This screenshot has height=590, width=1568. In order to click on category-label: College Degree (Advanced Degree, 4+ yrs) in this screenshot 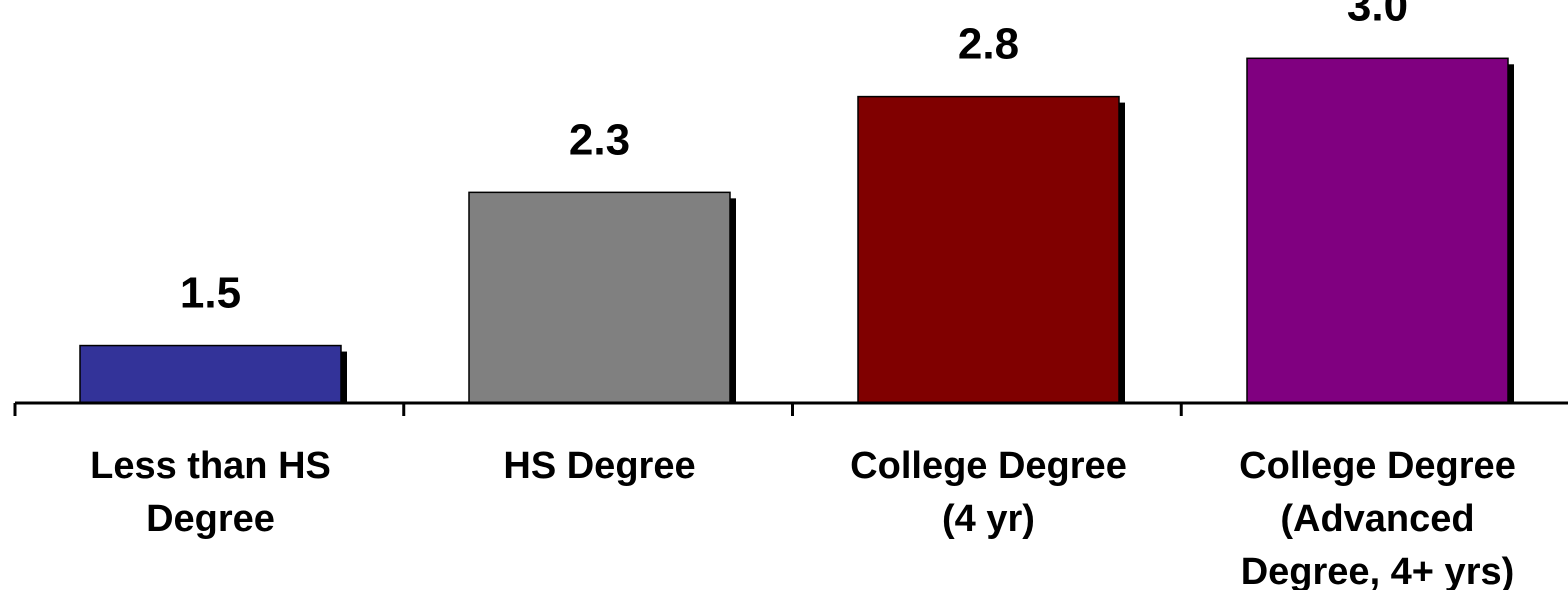, I will do `click(1377, 517)`.